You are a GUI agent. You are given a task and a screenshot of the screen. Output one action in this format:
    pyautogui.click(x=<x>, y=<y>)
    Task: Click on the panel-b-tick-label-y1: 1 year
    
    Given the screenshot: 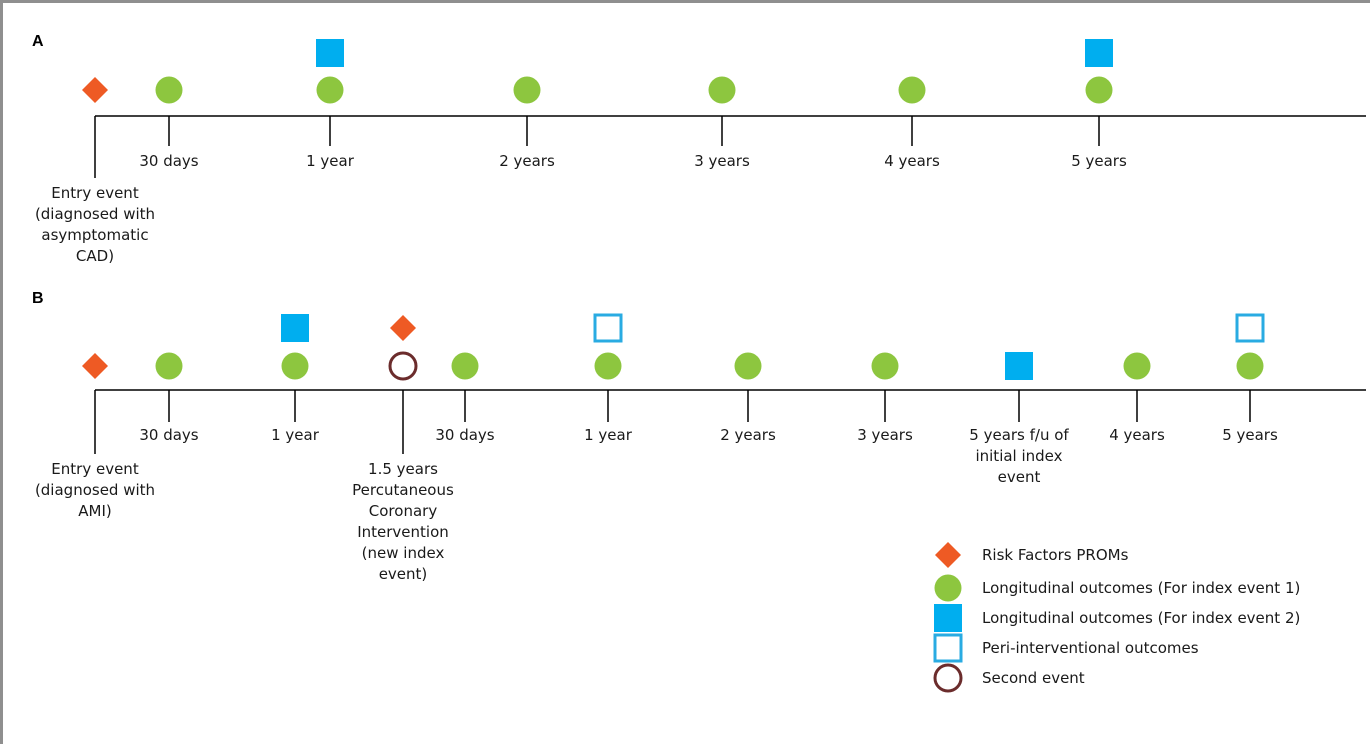 What is the action you would take?
    pyautogui.click(x=295, y=435)
    